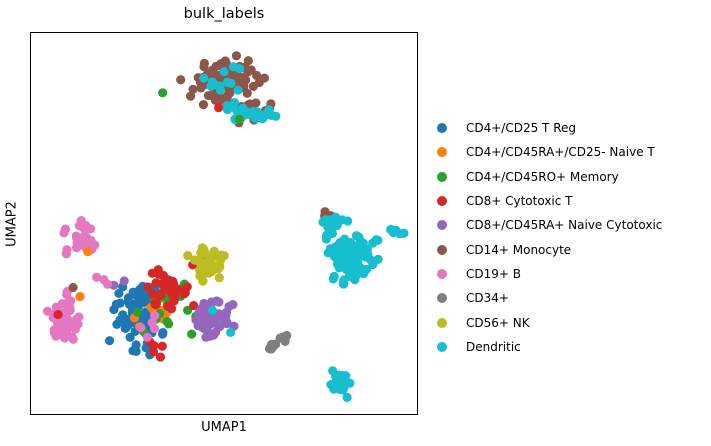  Describe the element at coordinates (564, 225) in the screenshot. I see `legend-label: CD8+/CD45RA+ Naive Cytotoxic` at that location.